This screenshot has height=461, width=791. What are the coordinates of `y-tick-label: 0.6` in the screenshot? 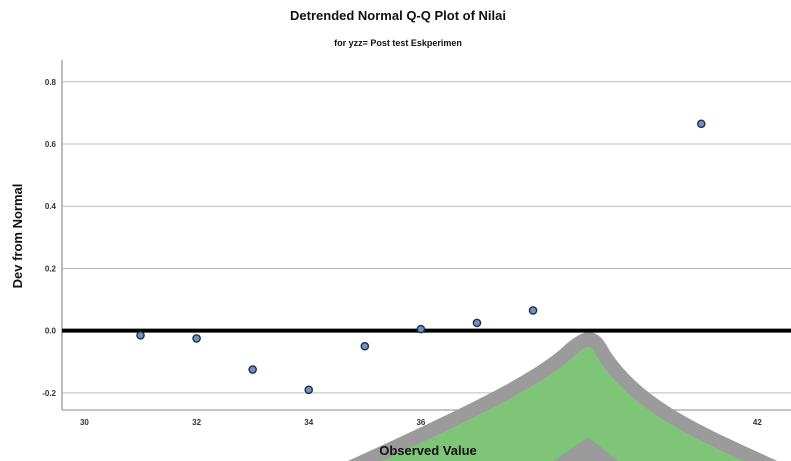 It's located at (51, 144).